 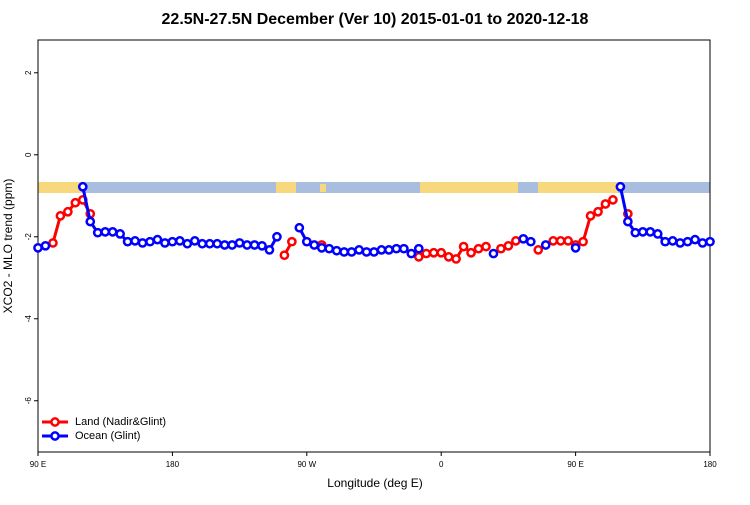 What do you see at coordinates (374, 220) in the screenshot?
I see `series` at bounding box center [374, 220].